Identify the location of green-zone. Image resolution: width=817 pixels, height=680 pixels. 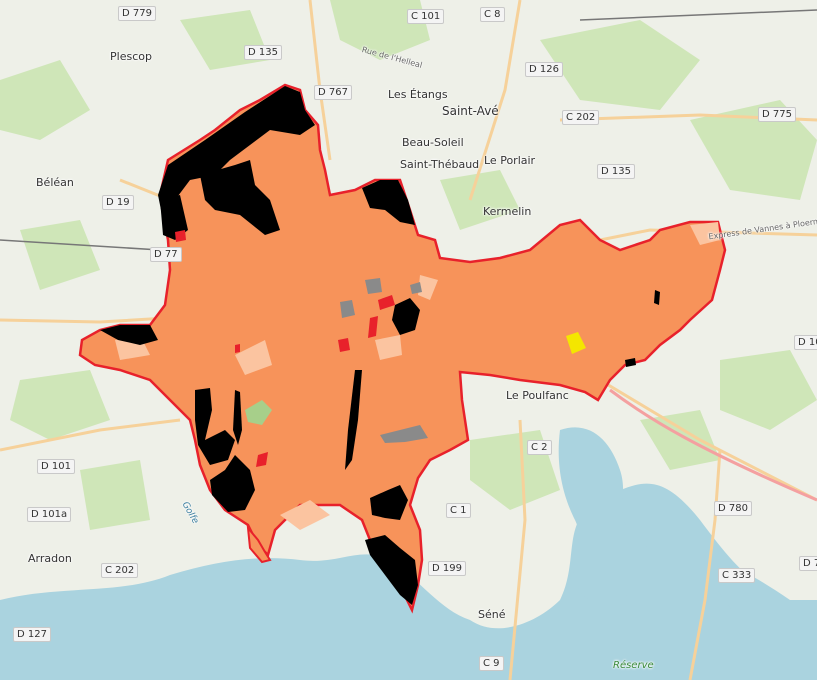
(258, 412).